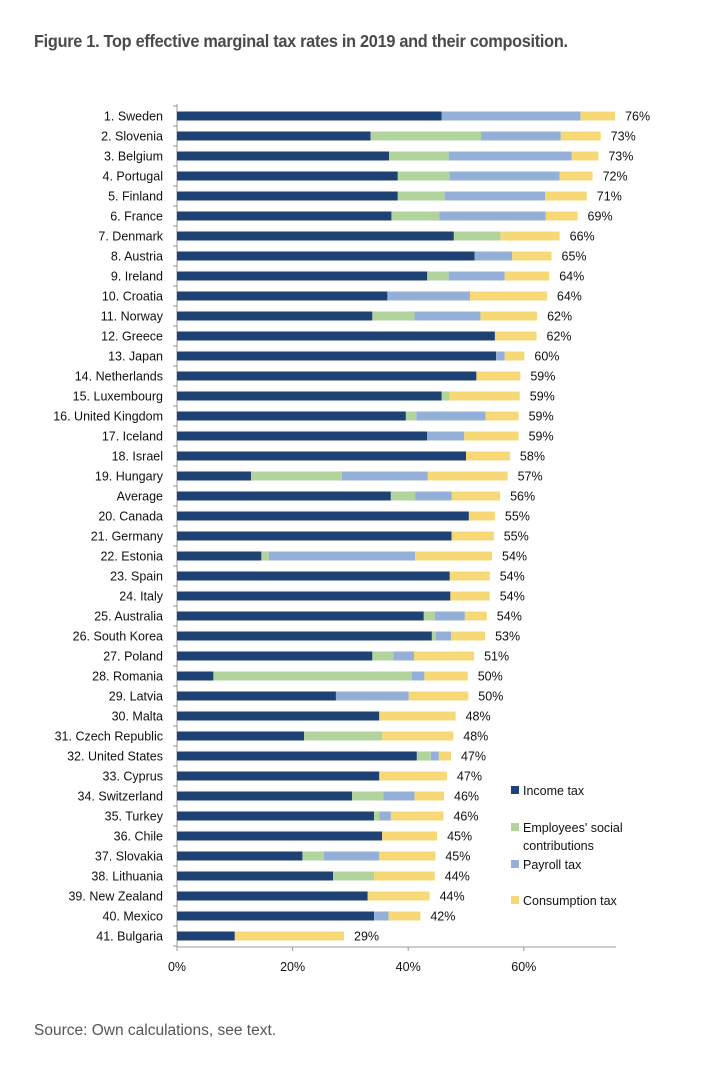 The width and height of the screenshot is (711, 1068). Describe the element at coordinates (637, 117) in the screenshot. I see `total-label: 76%` at that location.